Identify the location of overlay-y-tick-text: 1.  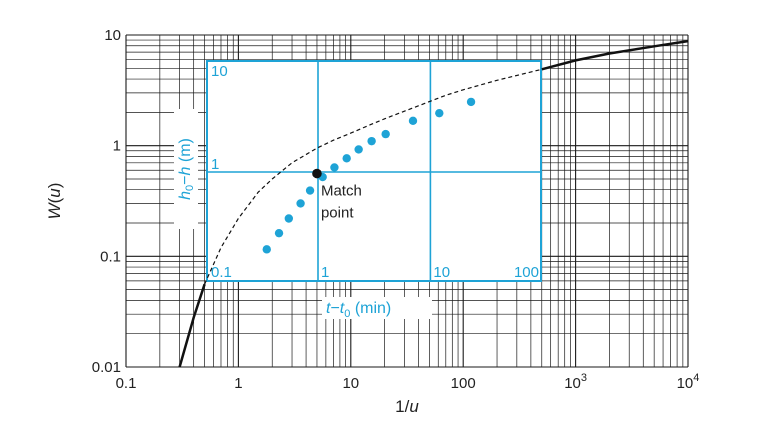
(215, 164).